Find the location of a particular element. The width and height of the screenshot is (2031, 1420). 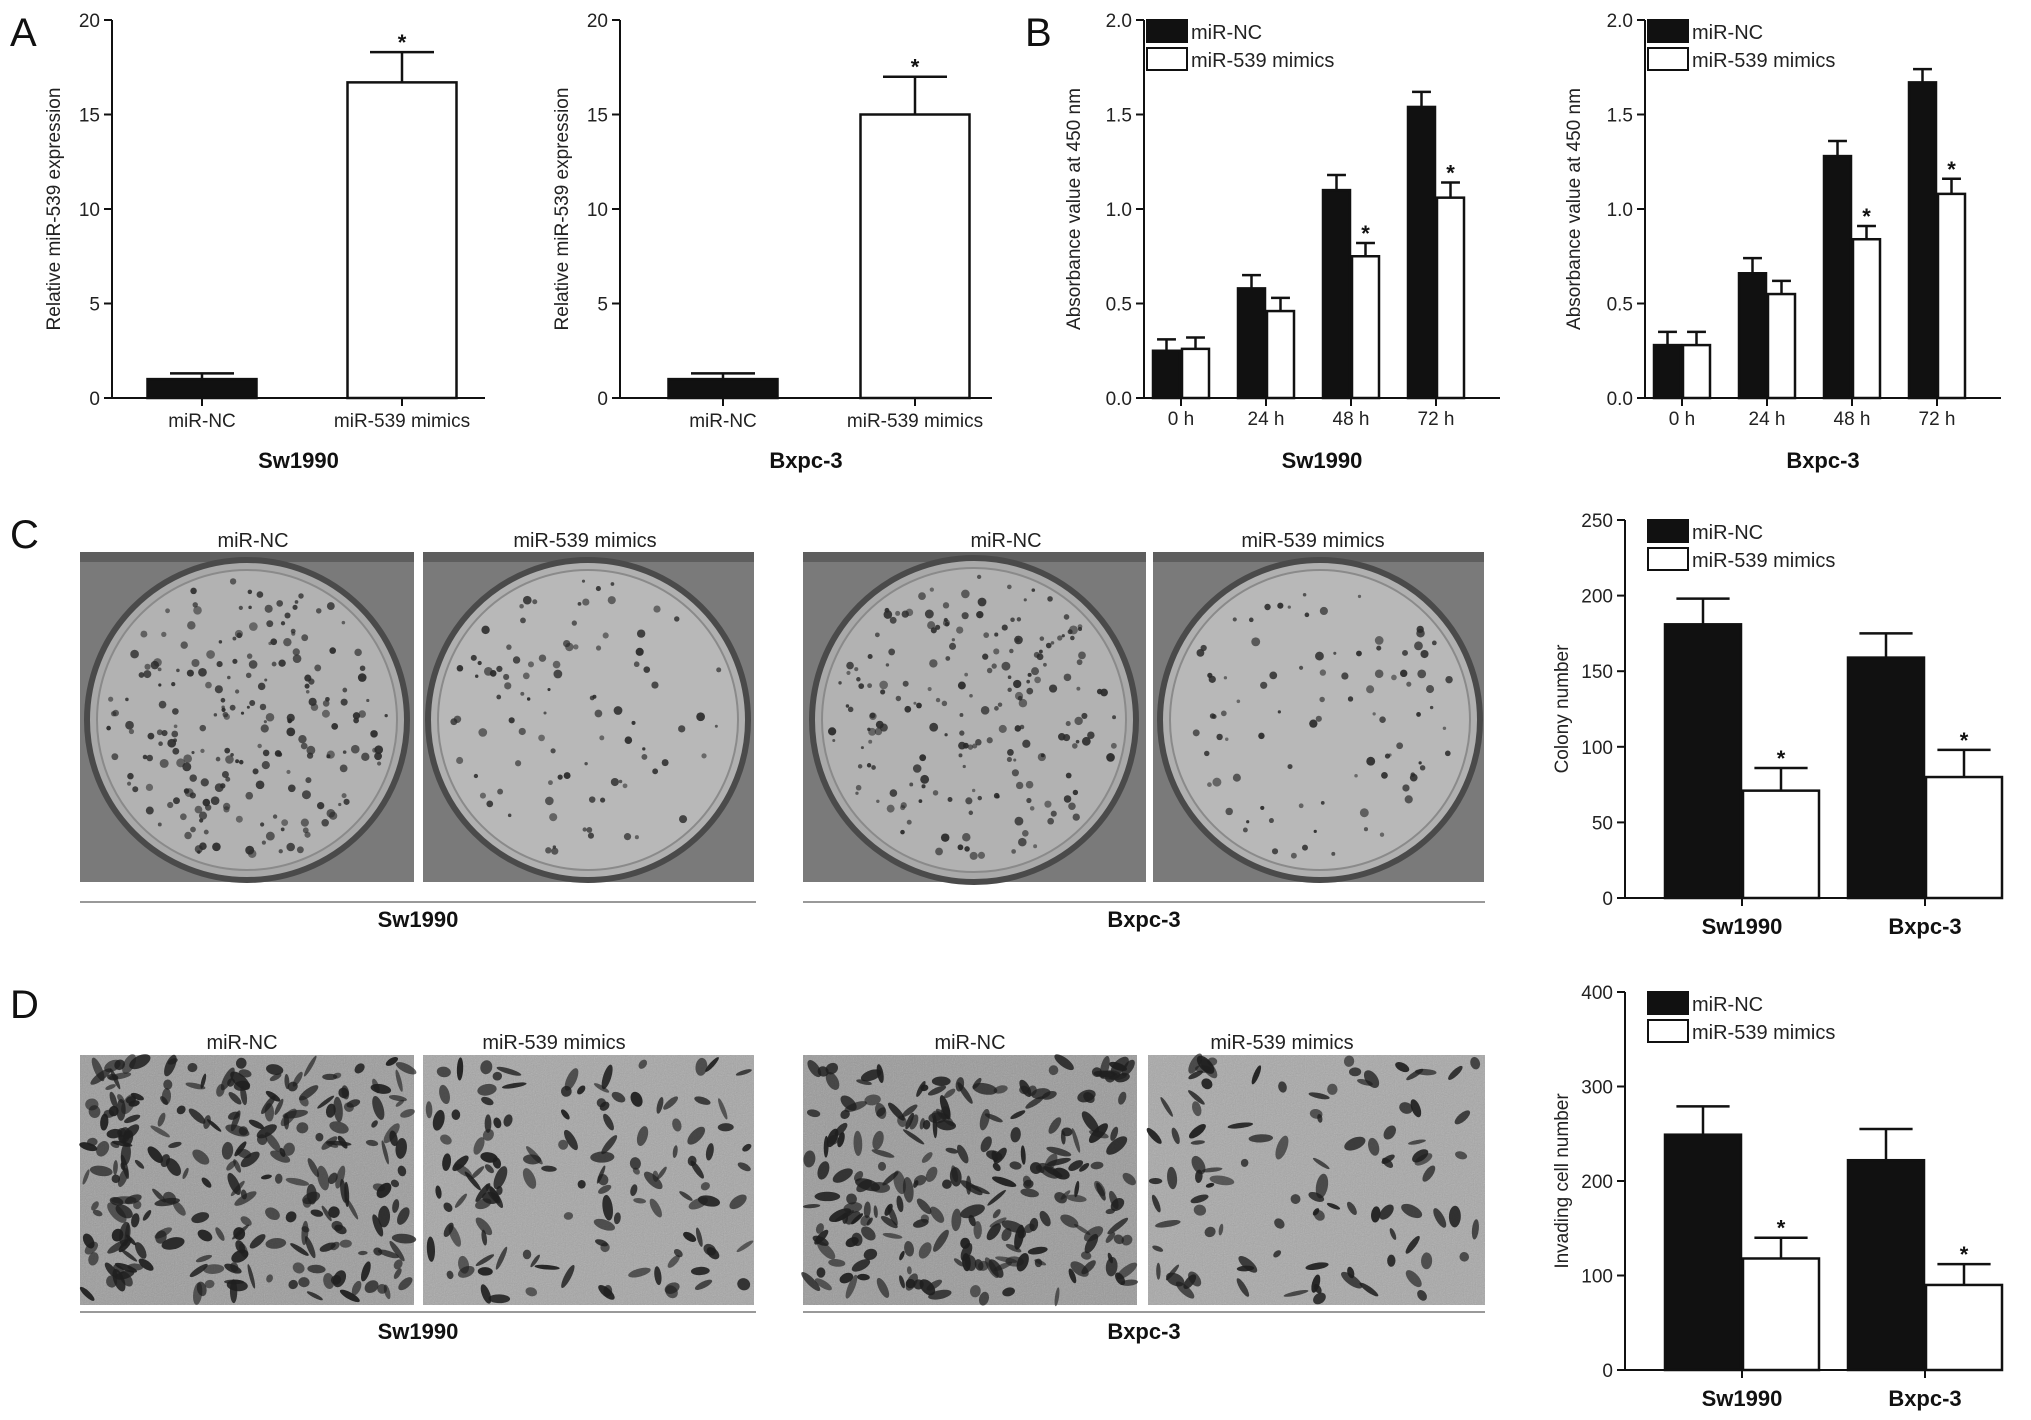

x-tick-label: 48 h is located at coordinates (1852, 419).